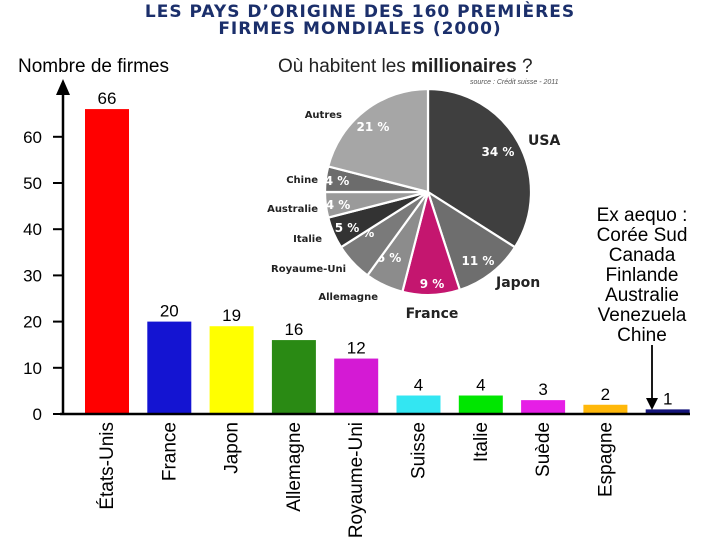 Image resolution: width=720 pixels, height=540 pixels. I want to click on ex-aequo-line: Corée Sud, so click(642, 235).